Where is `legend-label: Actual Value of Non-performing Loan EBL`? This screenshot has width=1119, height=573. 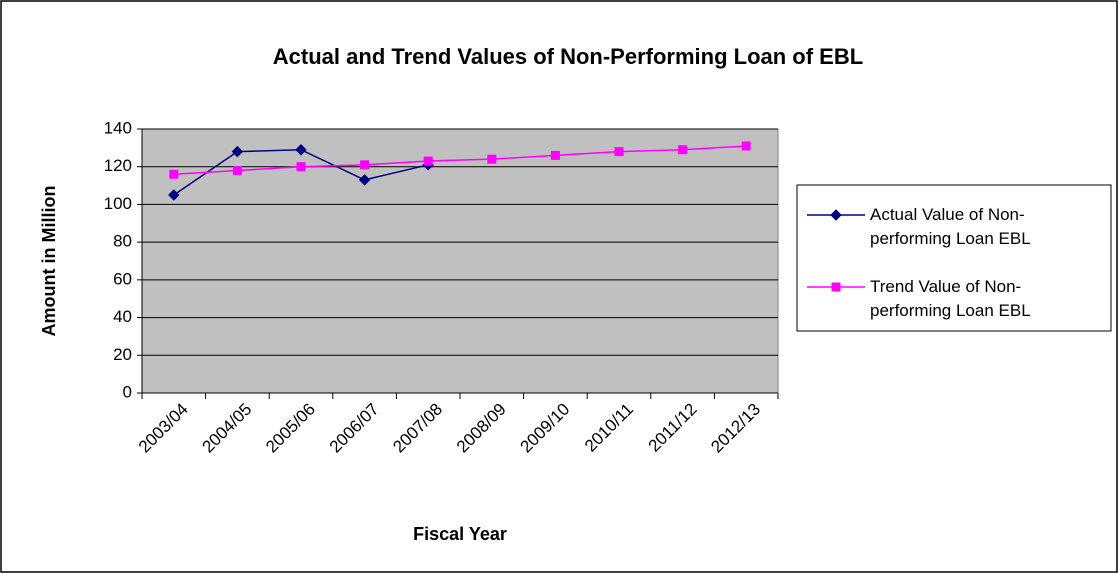
legend-label: Actual Value of Non-performing Loan EBL is located at coordinates (950, 226).